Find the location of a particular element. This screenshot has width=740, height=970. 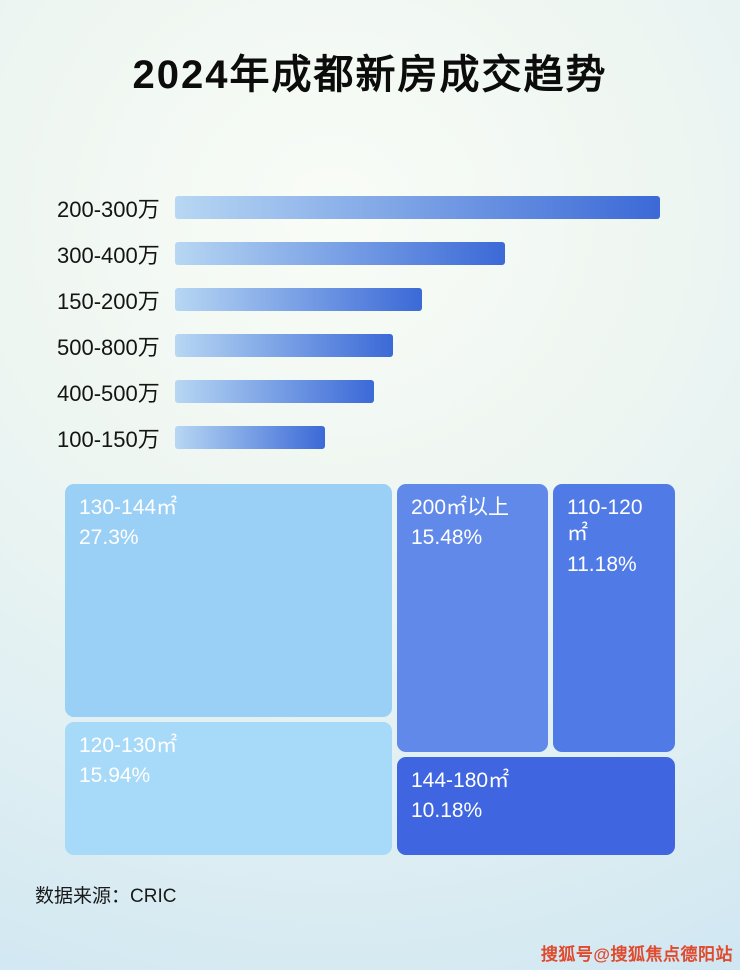

treemap-block-label: 110-120㎡ is located at coordinates (605, 521).